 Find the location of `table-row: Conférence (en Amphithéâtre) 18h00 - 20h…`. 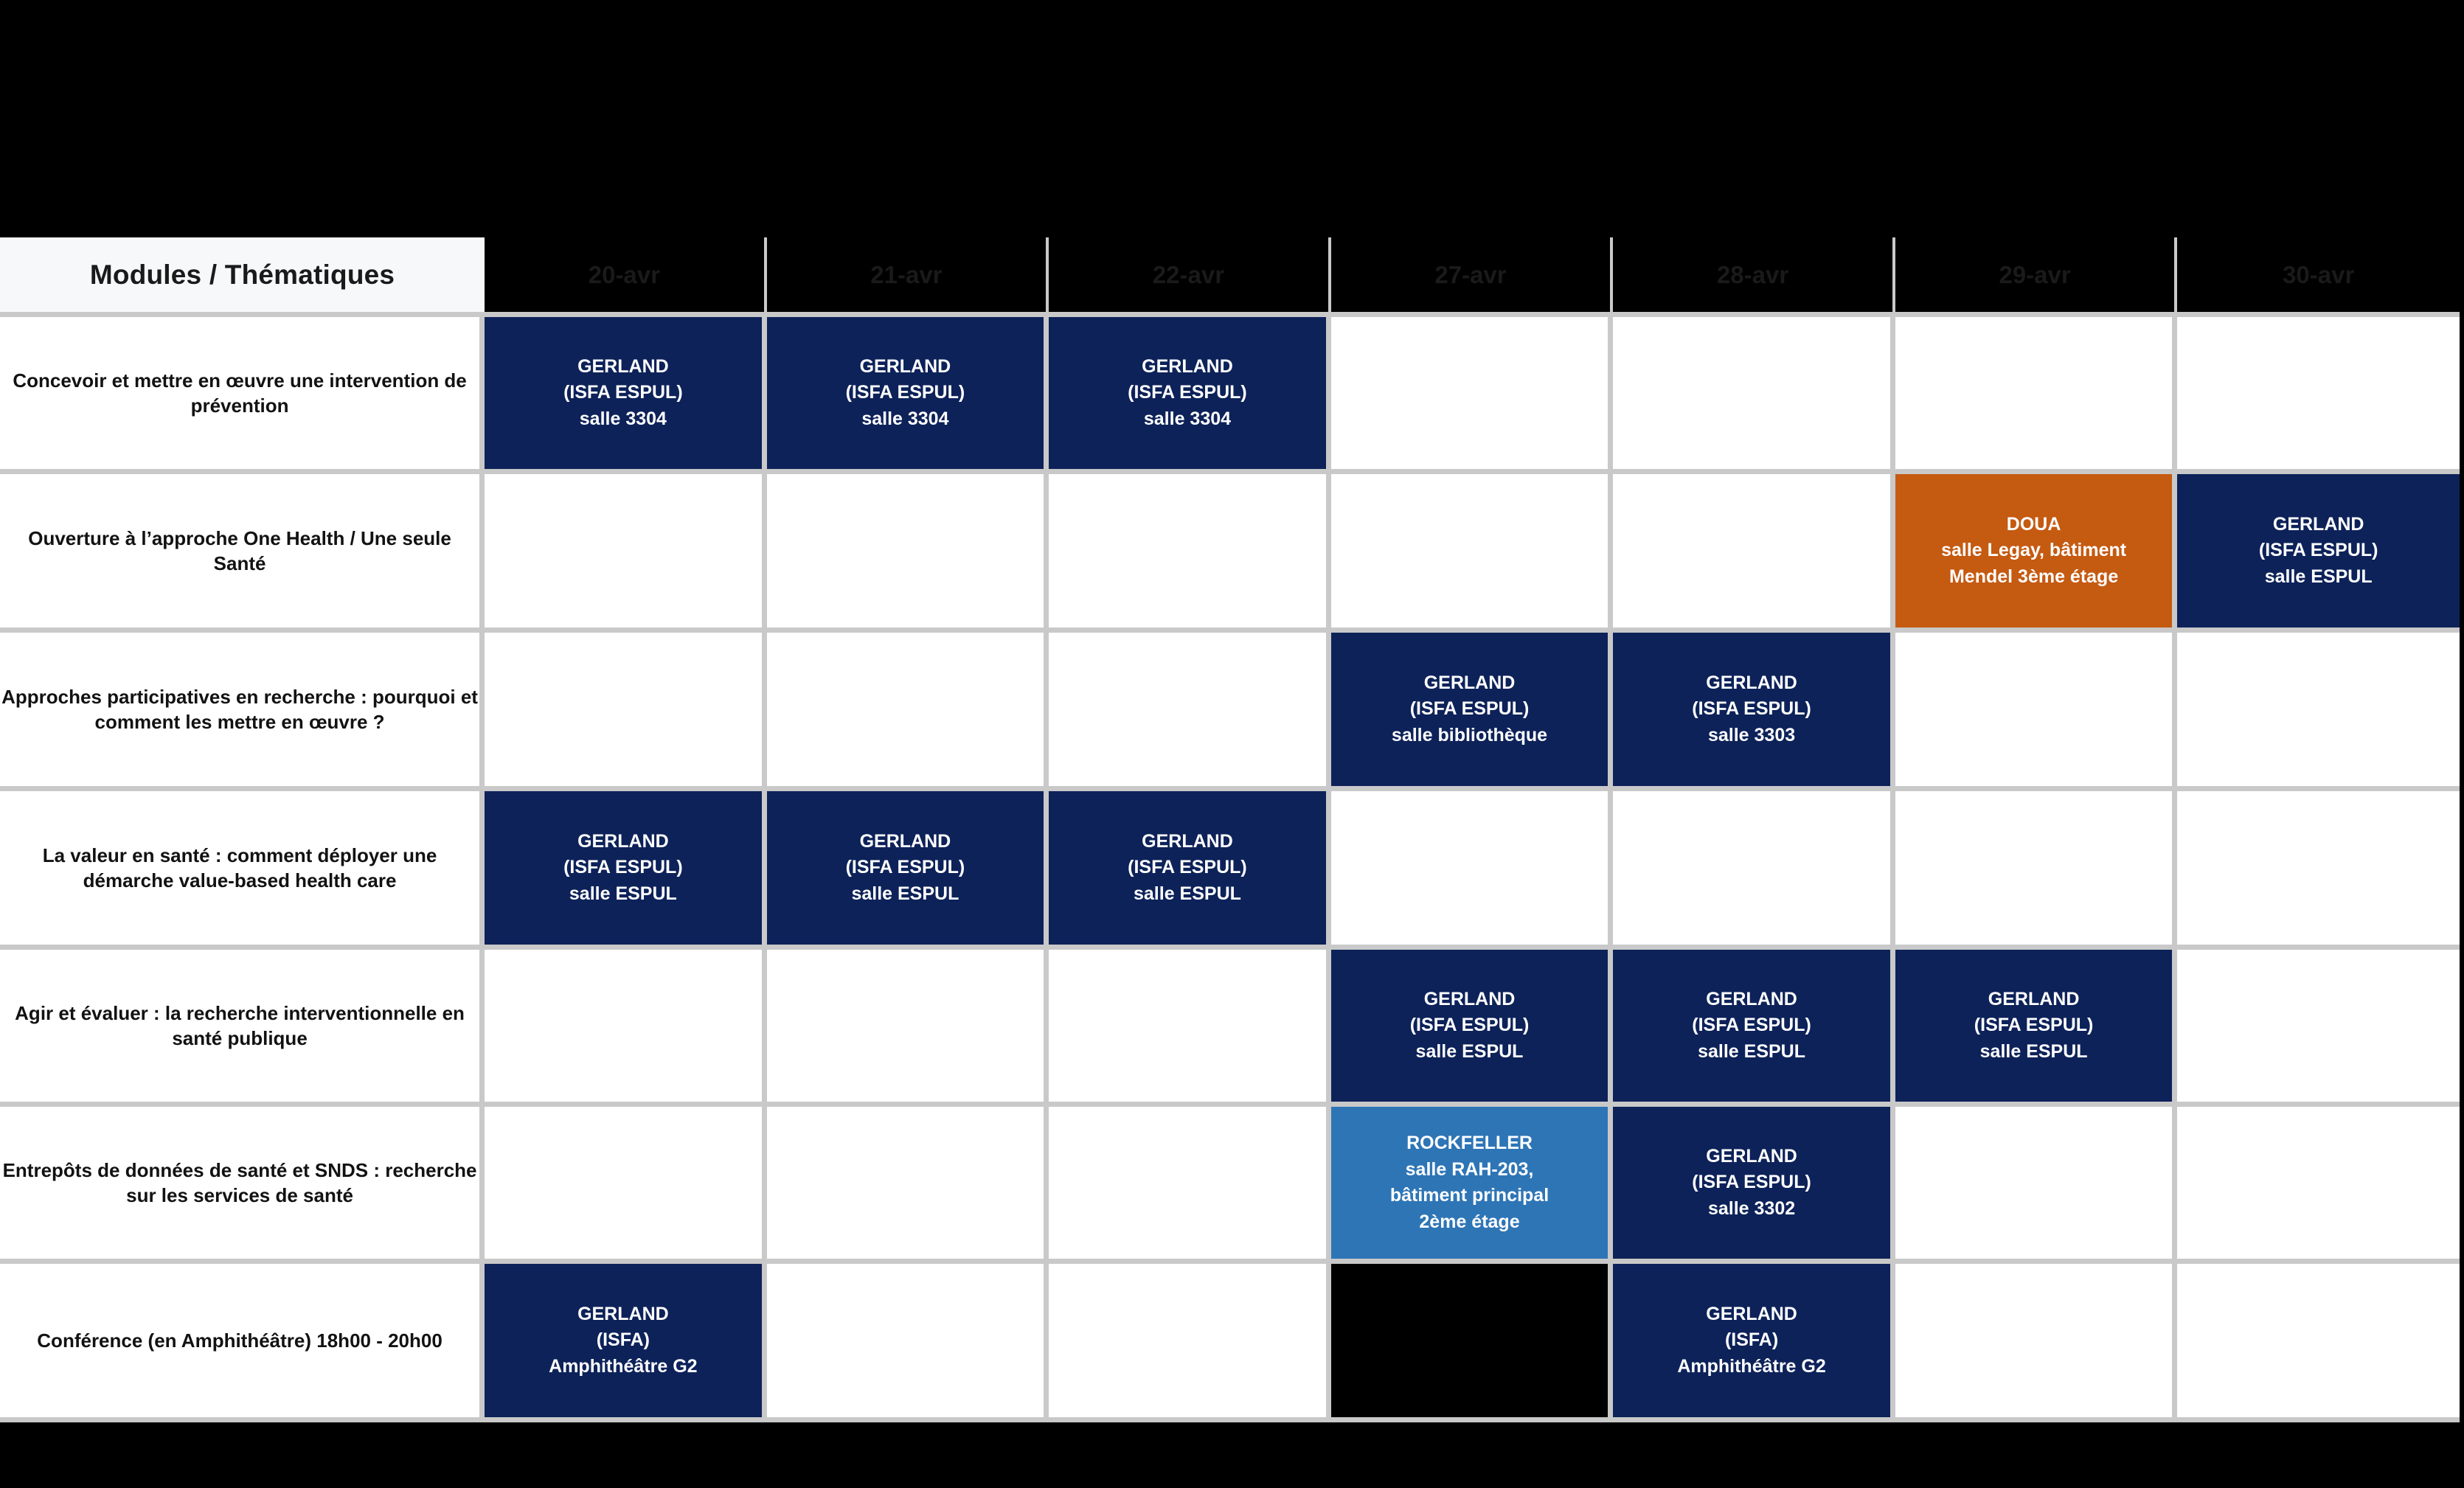

table-row: Conférence (en Amphithéâtre) 18h00 - 20h… is located at coordinates (1230, 1343).